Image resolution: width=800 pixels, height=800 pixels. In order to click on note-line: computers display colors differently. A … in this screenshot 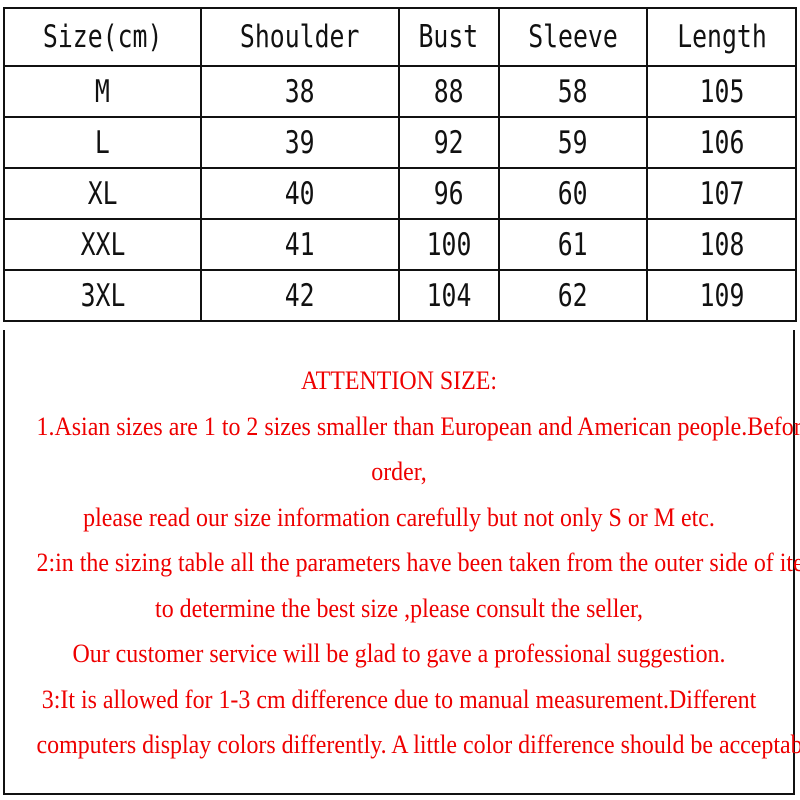, I will do `click(418, 744)`.